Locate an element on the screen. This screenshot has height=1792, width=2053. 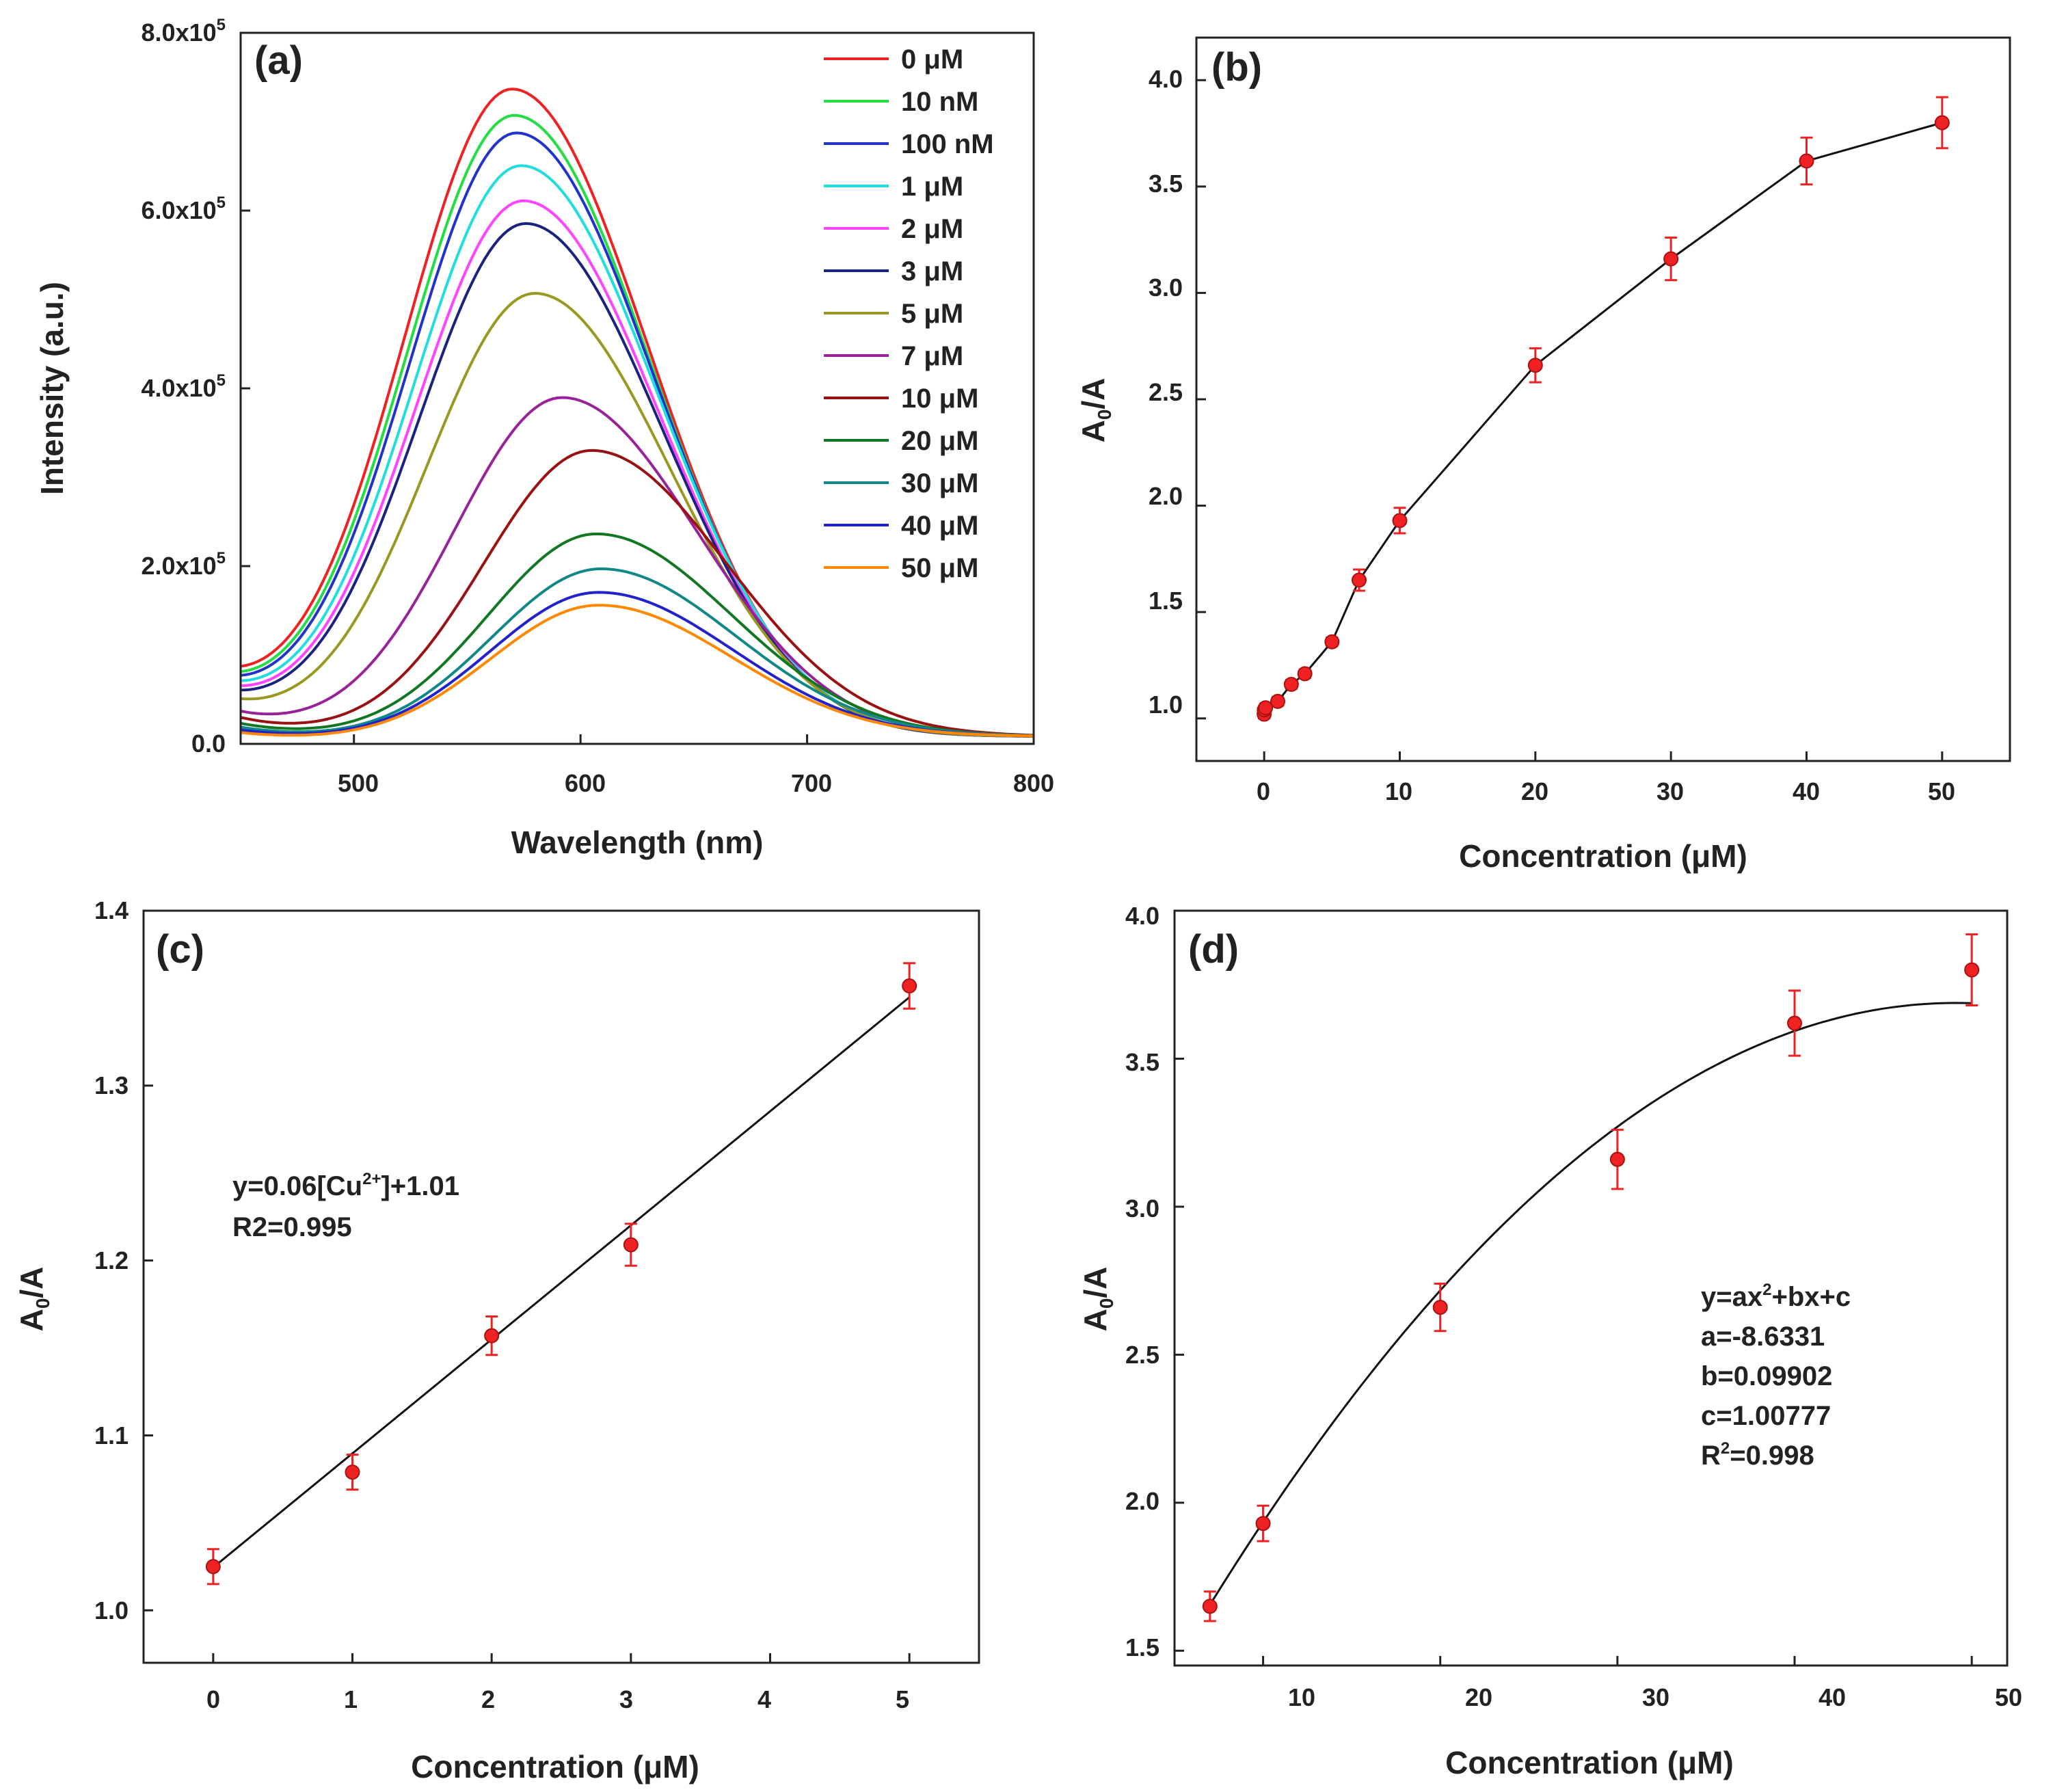
c-marks is located at coordinates (561, 1274).